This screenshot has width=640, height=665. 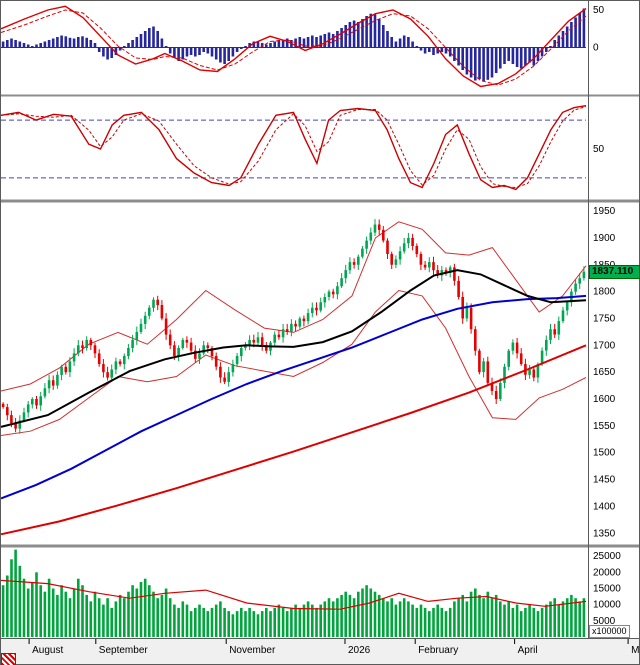 What do you see at coordinates (604, 238) in the screenshot?
I see `axis-tick-label: 1900` at bounding box center [604, 238].